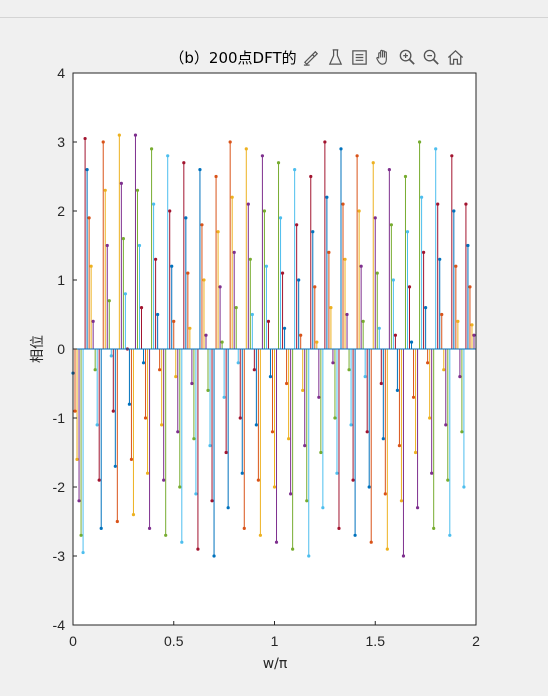  What do you see at coordinates (275, 664) in the screenshot?
I see `x-axis-label: w/π` at bounding box center [275, 664].